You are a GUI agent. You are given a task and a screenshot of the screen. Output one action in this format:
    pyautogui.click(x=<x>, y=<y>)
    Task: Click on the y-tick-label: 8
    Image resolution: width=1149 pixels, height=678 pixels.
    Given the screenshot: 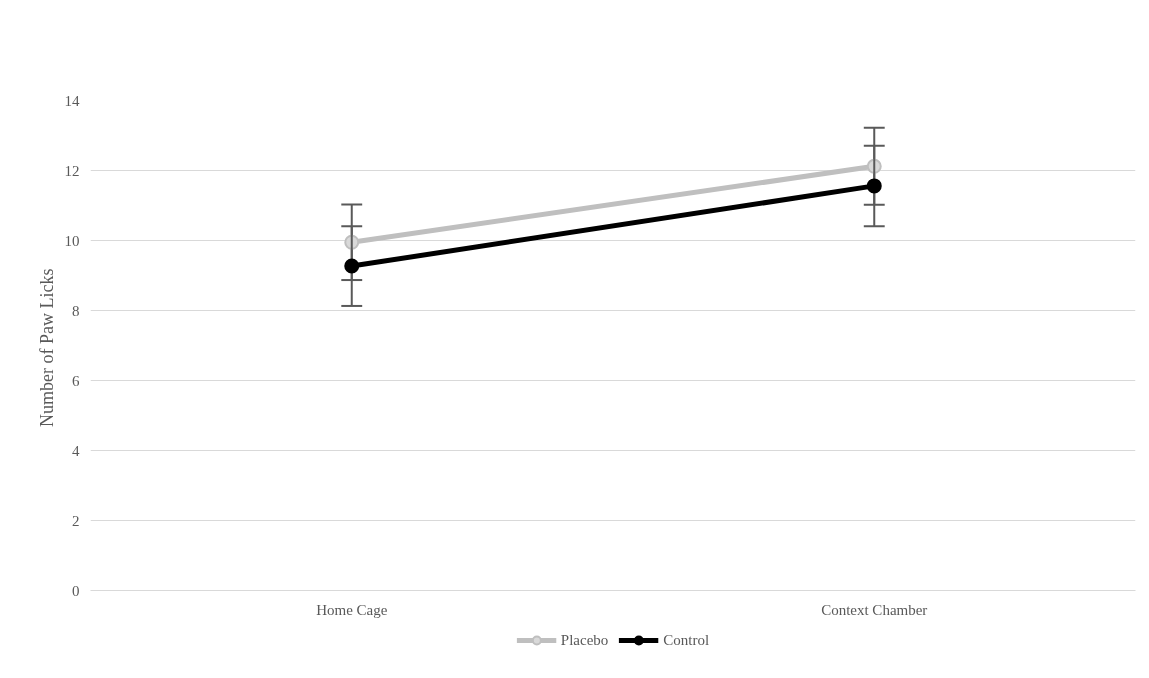 What is the action you would take?
    pyautogui.click(x=76, y=310)
    